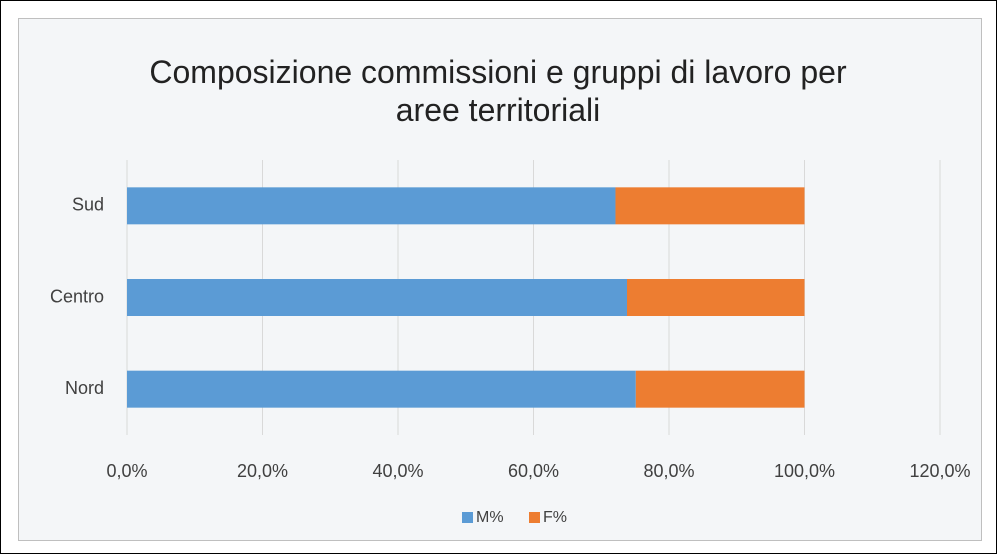 The height and width of the screenshot is (554, 997). What do you see at coordinates (126, 471) in the screenshot?
I see `x-tick-label: 0,0%` at bounding box center [126, 471].